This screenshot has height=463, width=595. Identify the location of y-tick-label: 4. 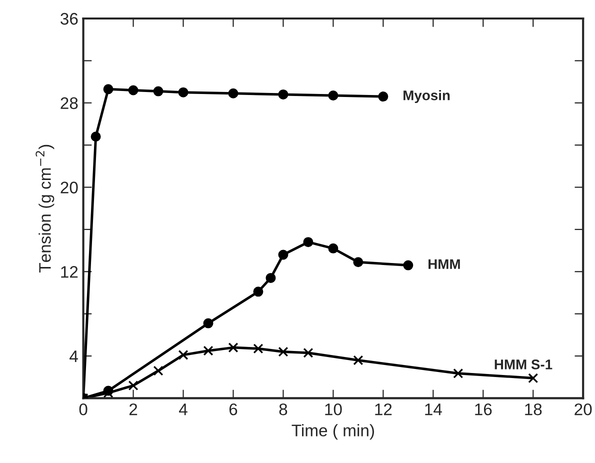
(74, 356).